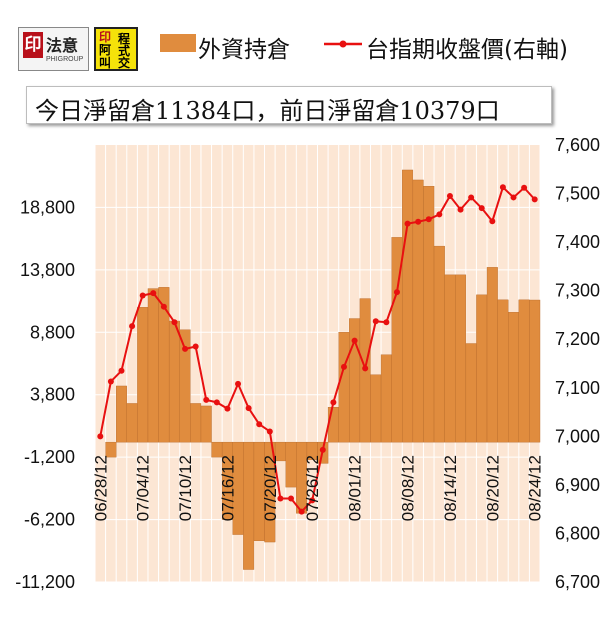 Image resolution: width=611 pixels, height=618 pixels. Describe the element at coordinates (577, 145) in the screenshot. I see `right-axis-tick-label: 7,600` at that location.